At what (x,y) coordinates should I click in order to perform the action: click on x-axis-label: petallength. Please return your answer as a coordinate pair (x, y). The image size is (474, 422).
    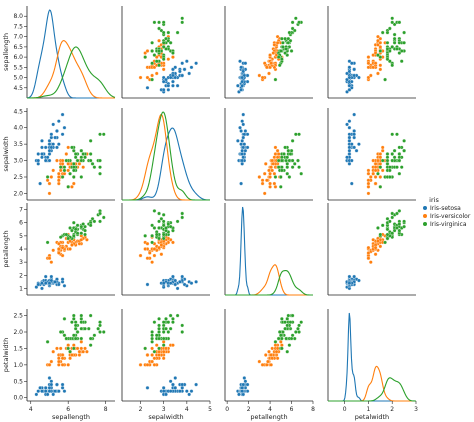
    Looking at the image, I should click on (268, 417).